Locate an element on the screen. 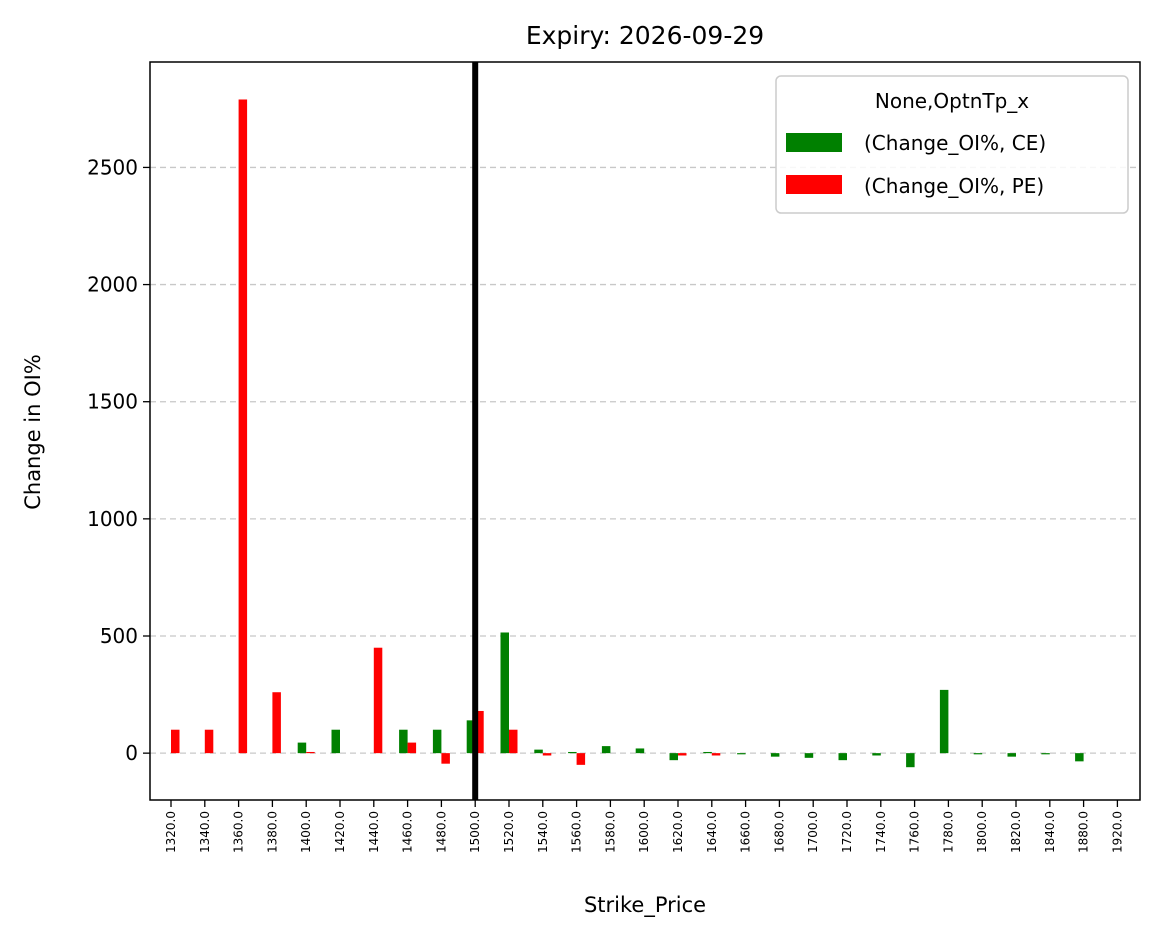  legend-box is located at coordinates (952, 144).